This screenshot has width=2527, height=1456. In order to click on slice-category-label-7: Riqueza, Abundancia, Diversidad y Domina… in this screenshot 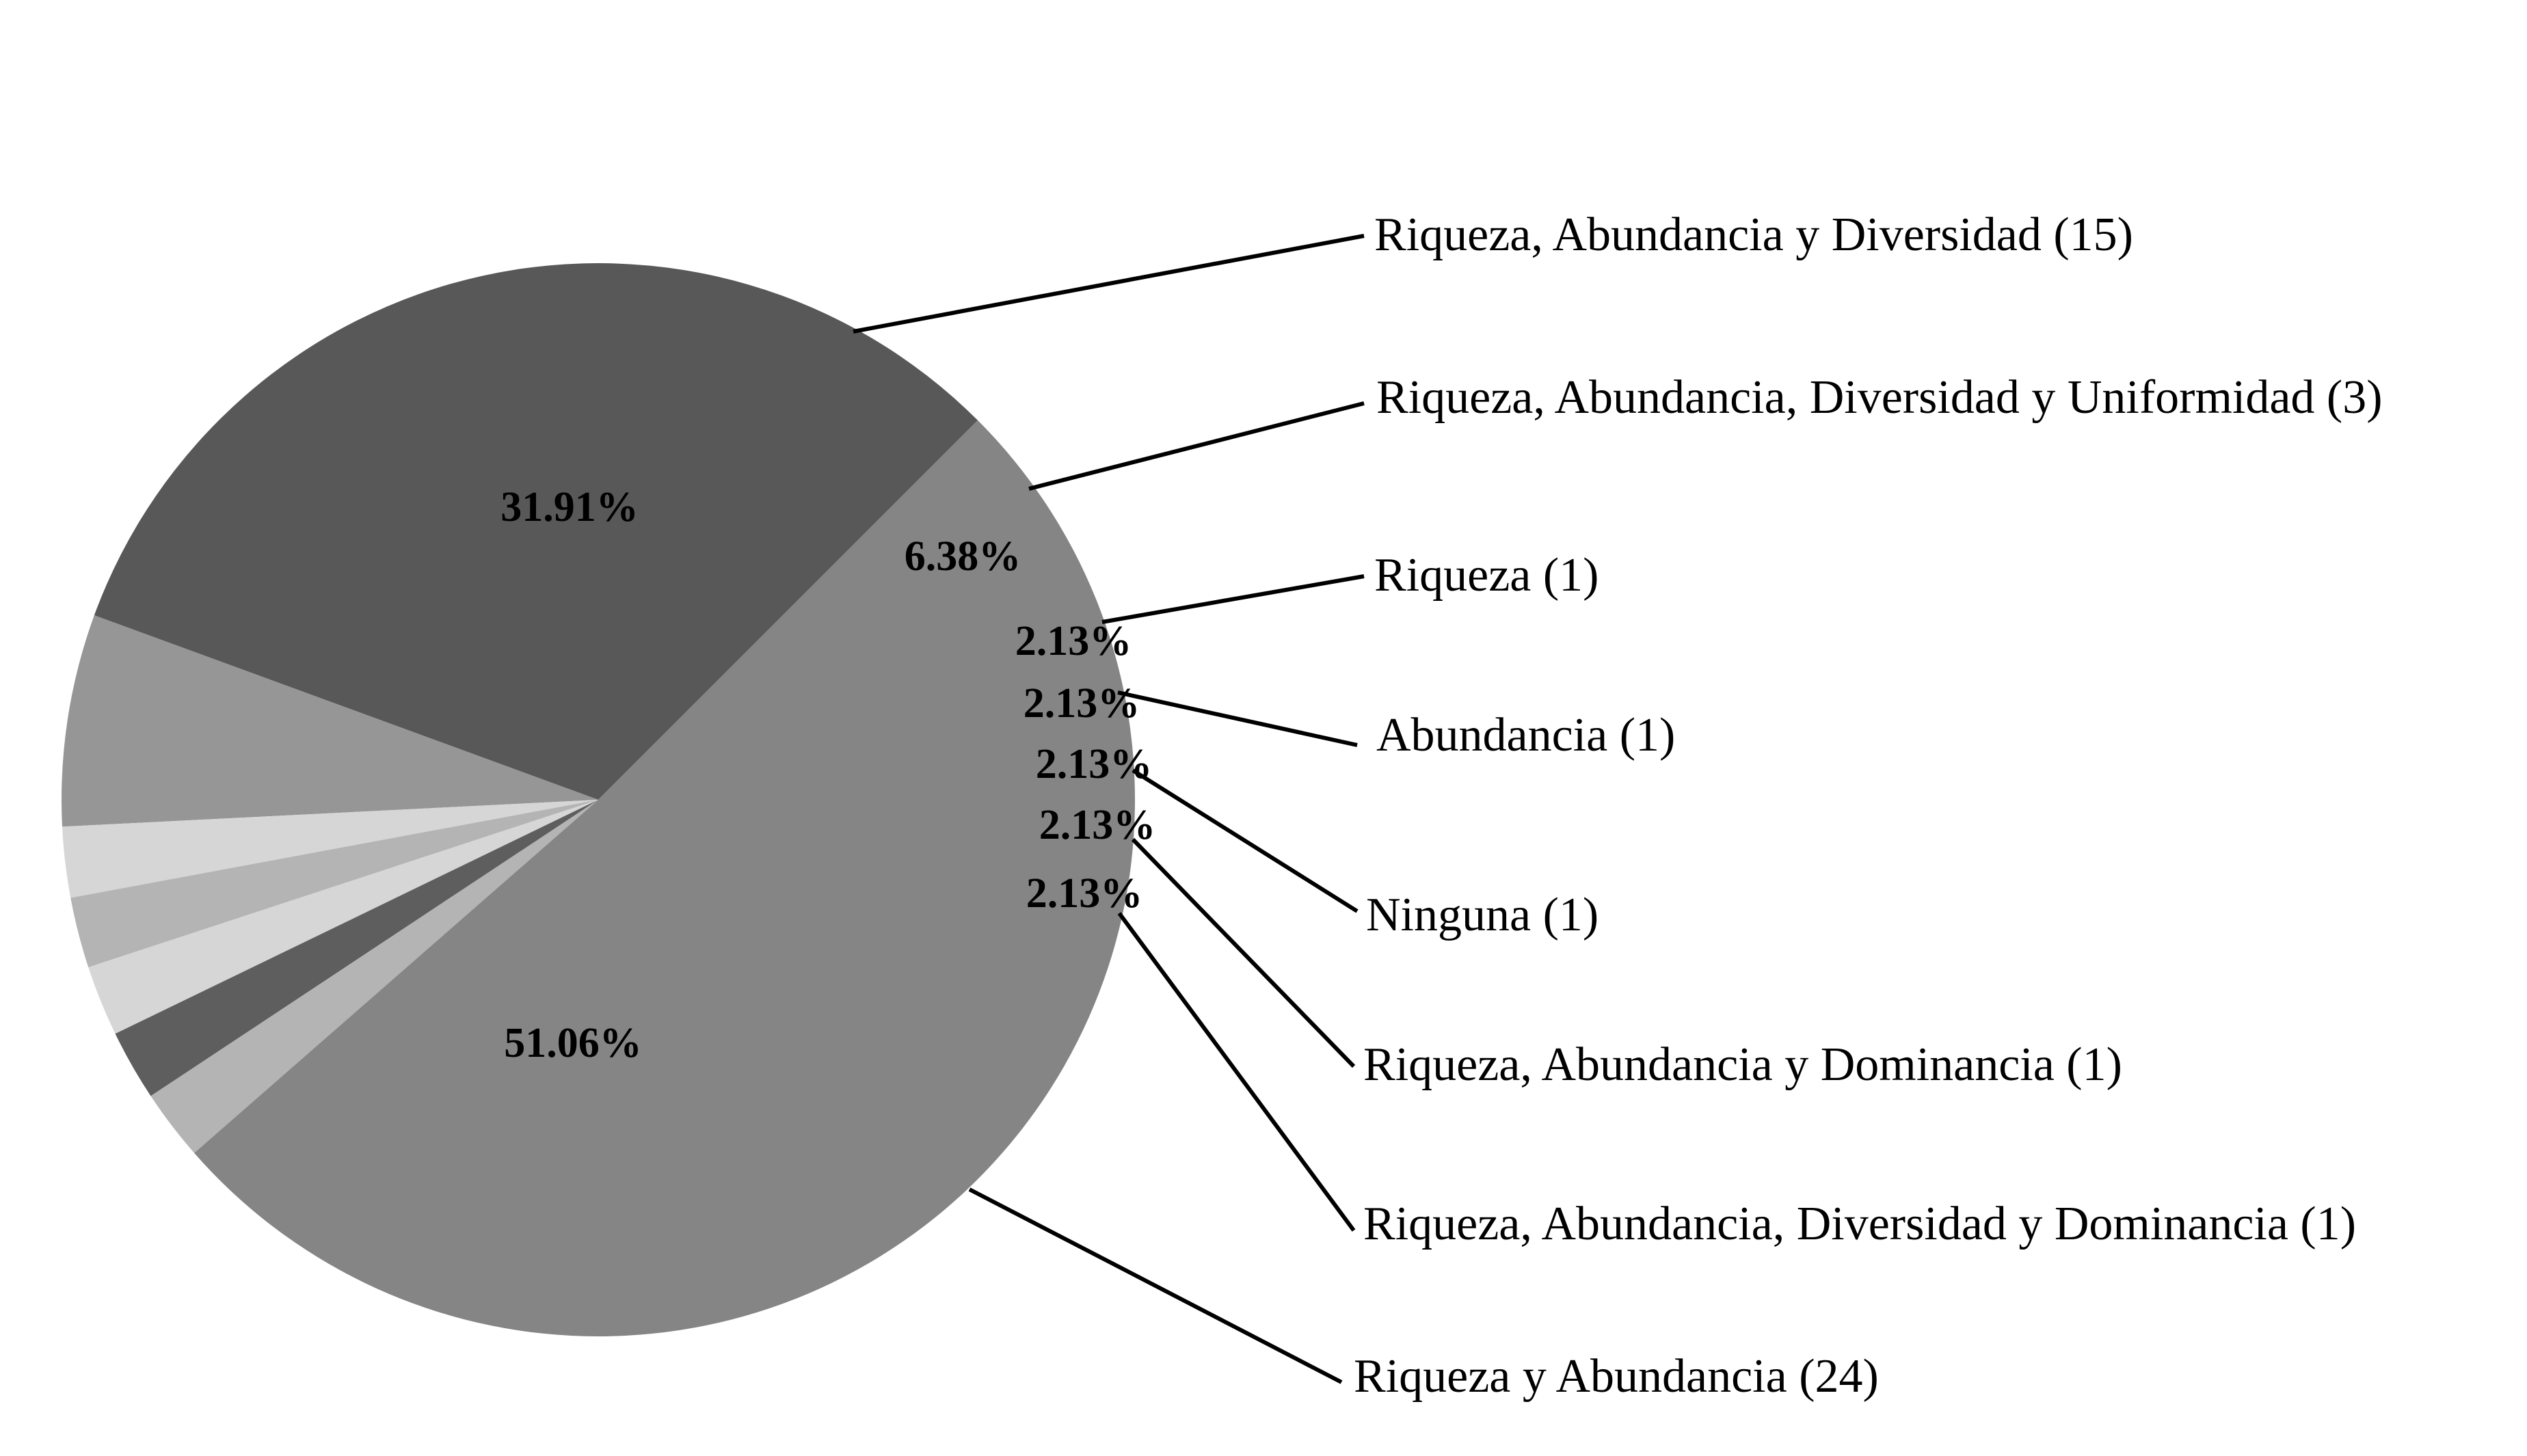, I will do `click(1859, 1224)`.